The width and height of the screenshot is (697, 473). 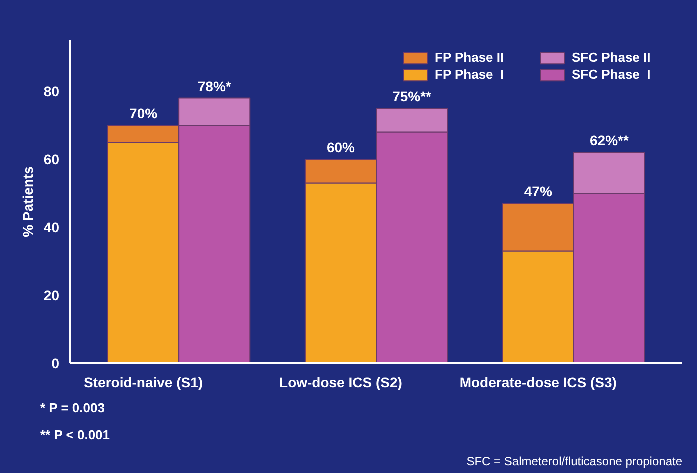 What do you see at coordinates (341, 148) in the screenshot?
I see `total-label: 60%` at bounding box center [341, 148].